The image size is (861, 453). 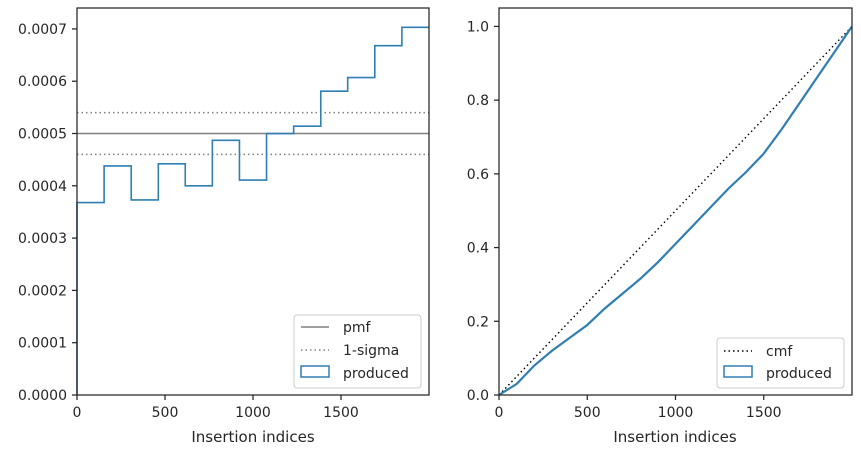 I want to click on left-x-ticks: 0 500 1000 1500, so click(x=216, y=408).